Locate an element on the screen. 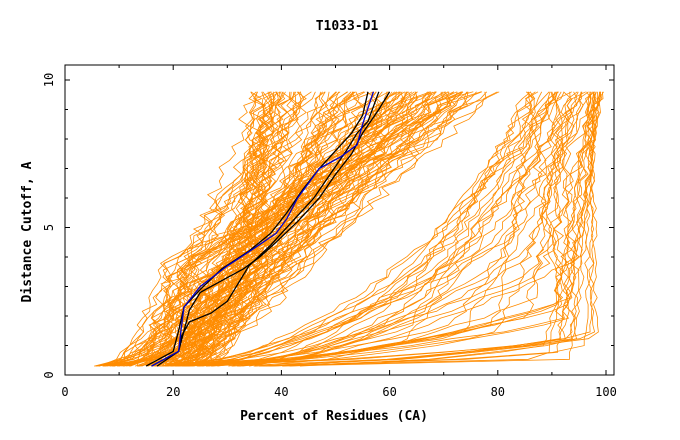  x-tick-label: 80 is located at coordinates (498, 392).